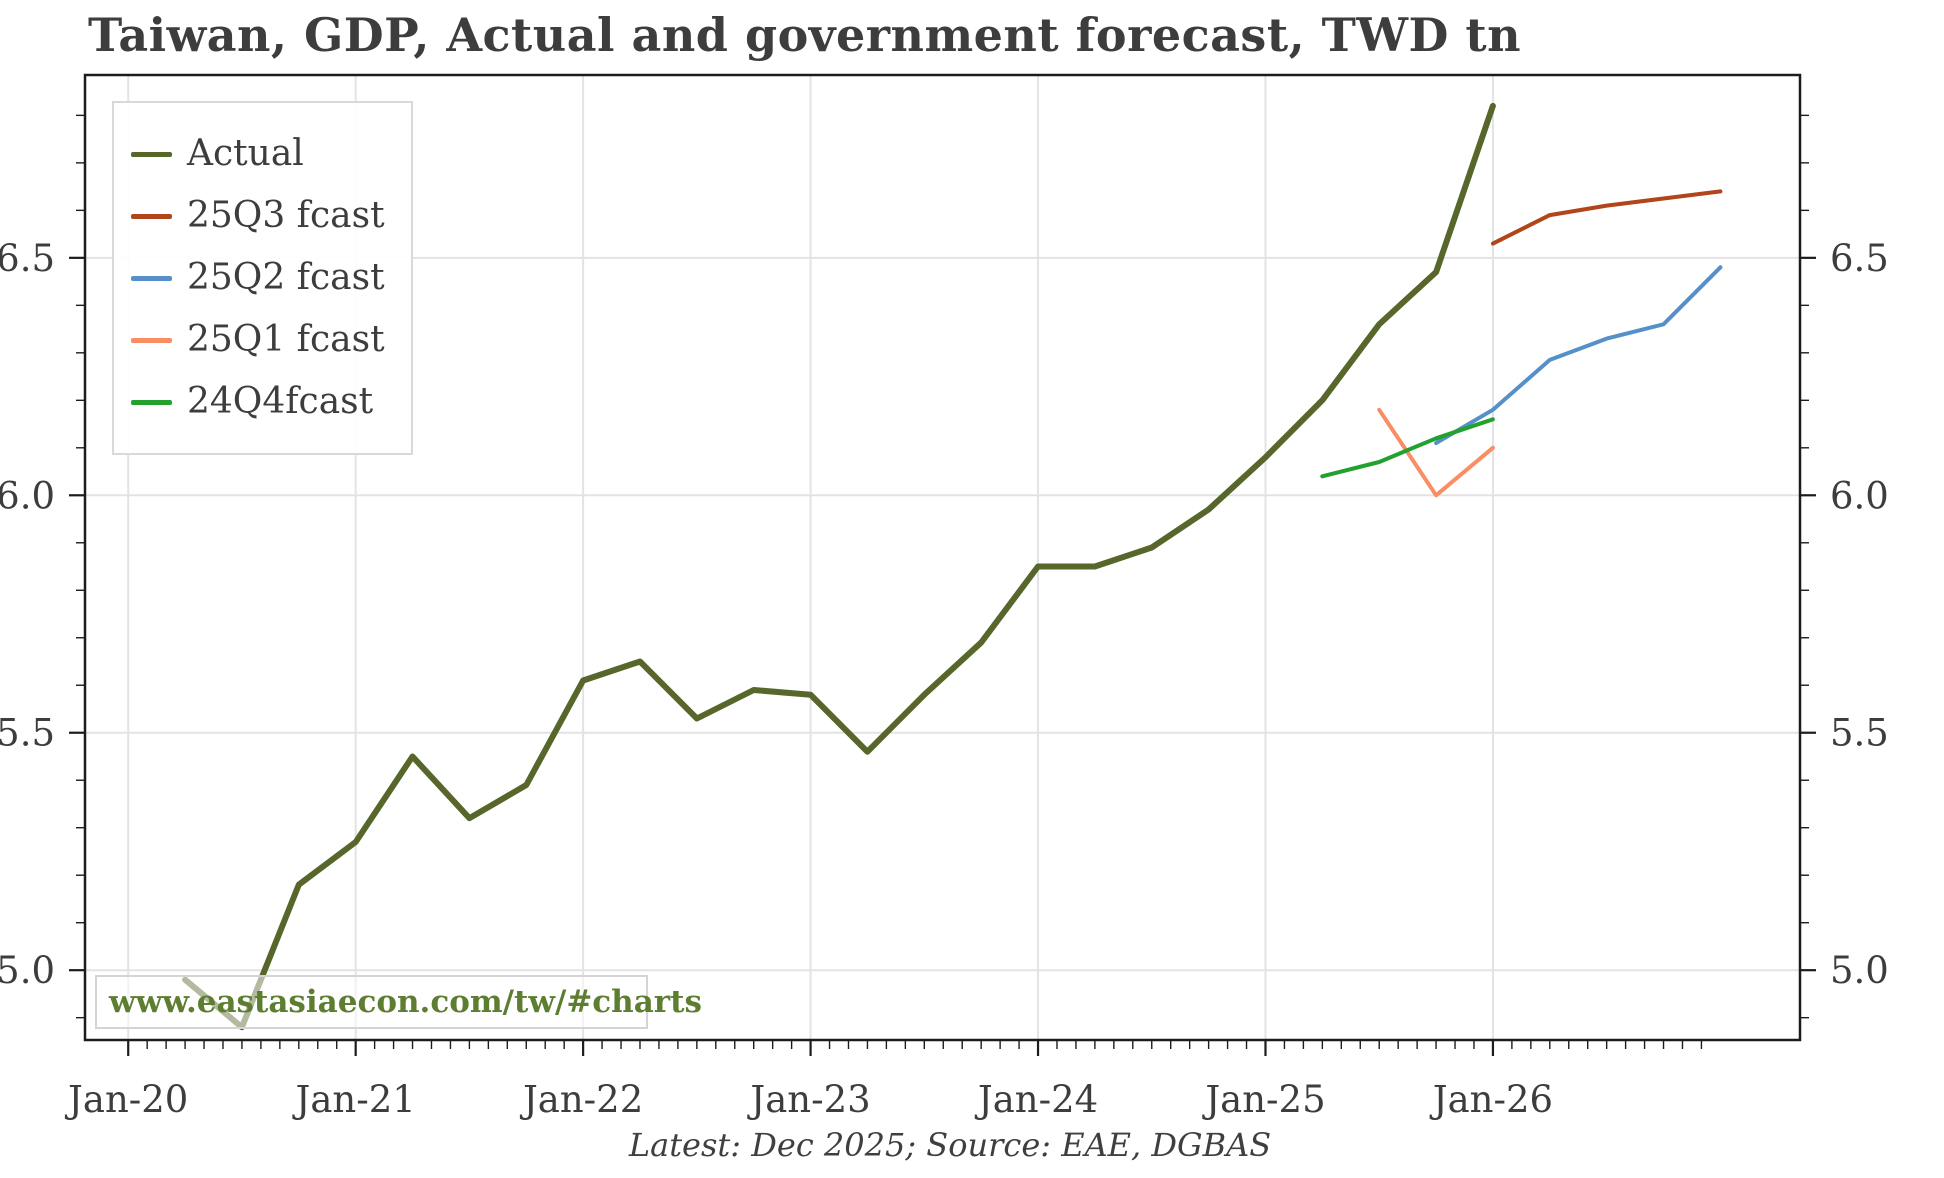 This screenshot has height=1178, width=1944. I want to click on series-line-25q1-fcast, so click(1436, 452).